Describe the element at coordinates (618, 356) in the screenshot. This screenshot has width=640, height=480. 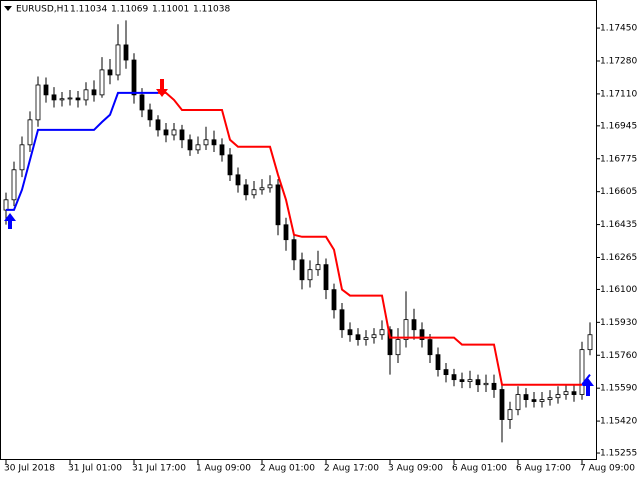
I see `y-tick-label: 1.15760` at that location.